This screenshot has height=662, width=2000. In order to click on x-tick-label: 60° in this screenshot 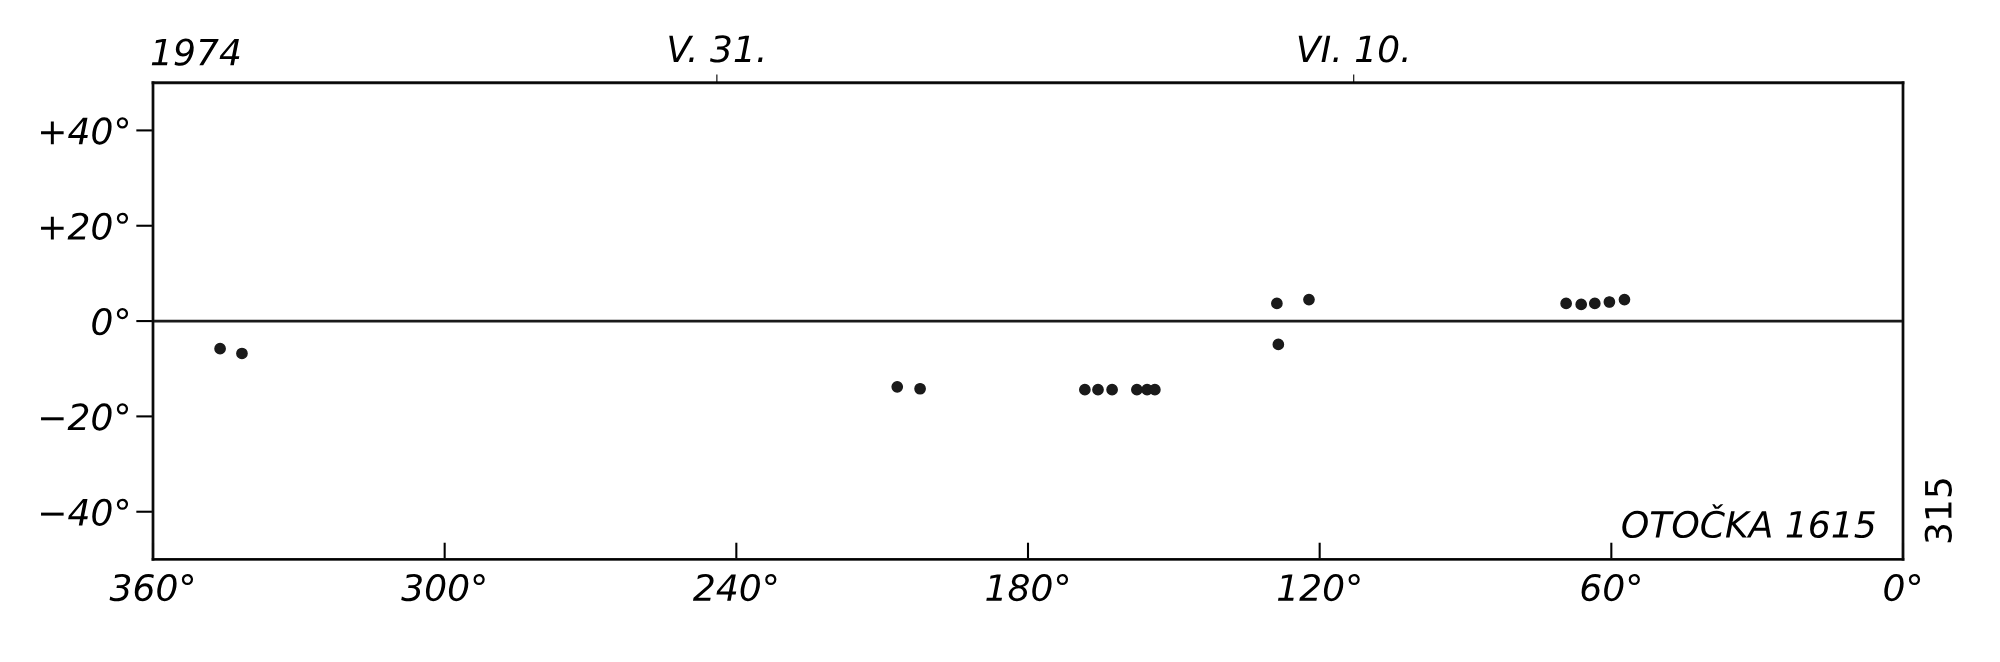, I will do `click(1610, 587)`.